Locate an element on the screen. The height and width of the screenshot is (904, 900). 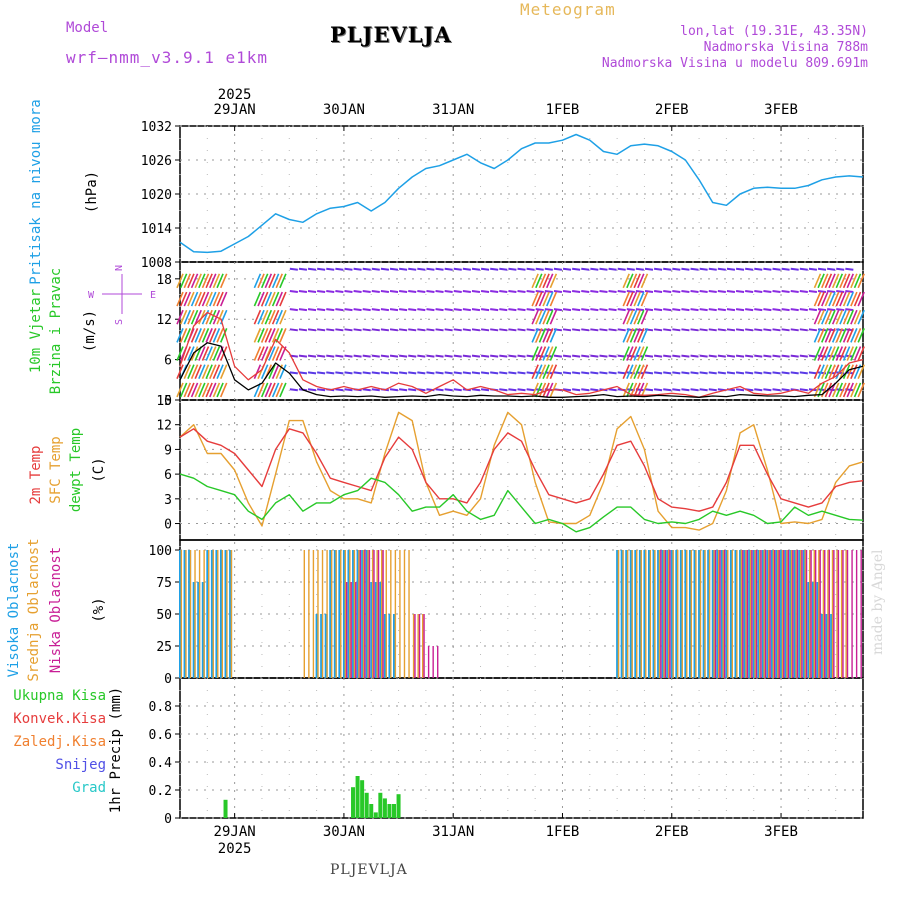
precip-legend-item: Zaledj.Kisa is located at coordinates (59, 742).